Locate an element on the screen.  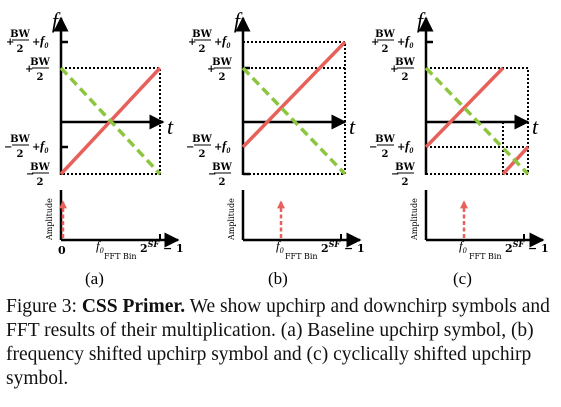
panel-b-dotted-box is located at coordinates (294, 108).